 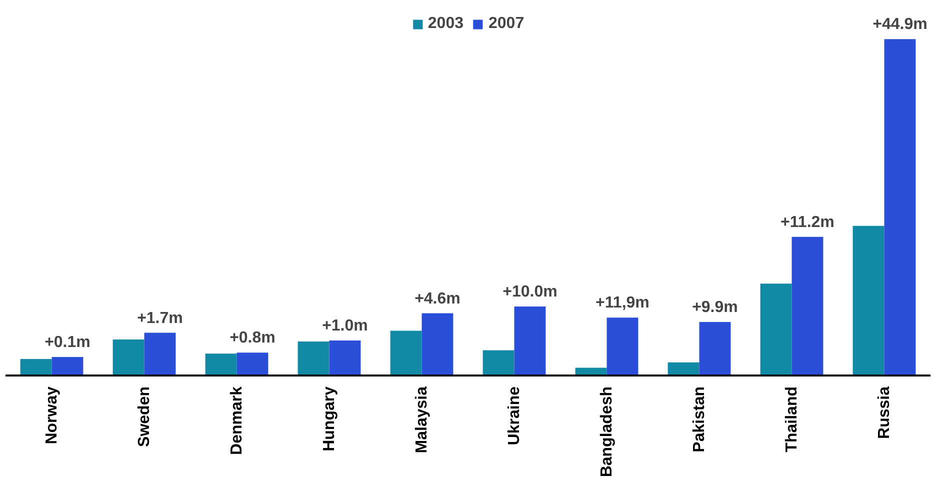 What do you see at coordinates (514, 416) in the screenshot?
I see `x-tick-label: Ukraine` at bounding box center [514, 416].